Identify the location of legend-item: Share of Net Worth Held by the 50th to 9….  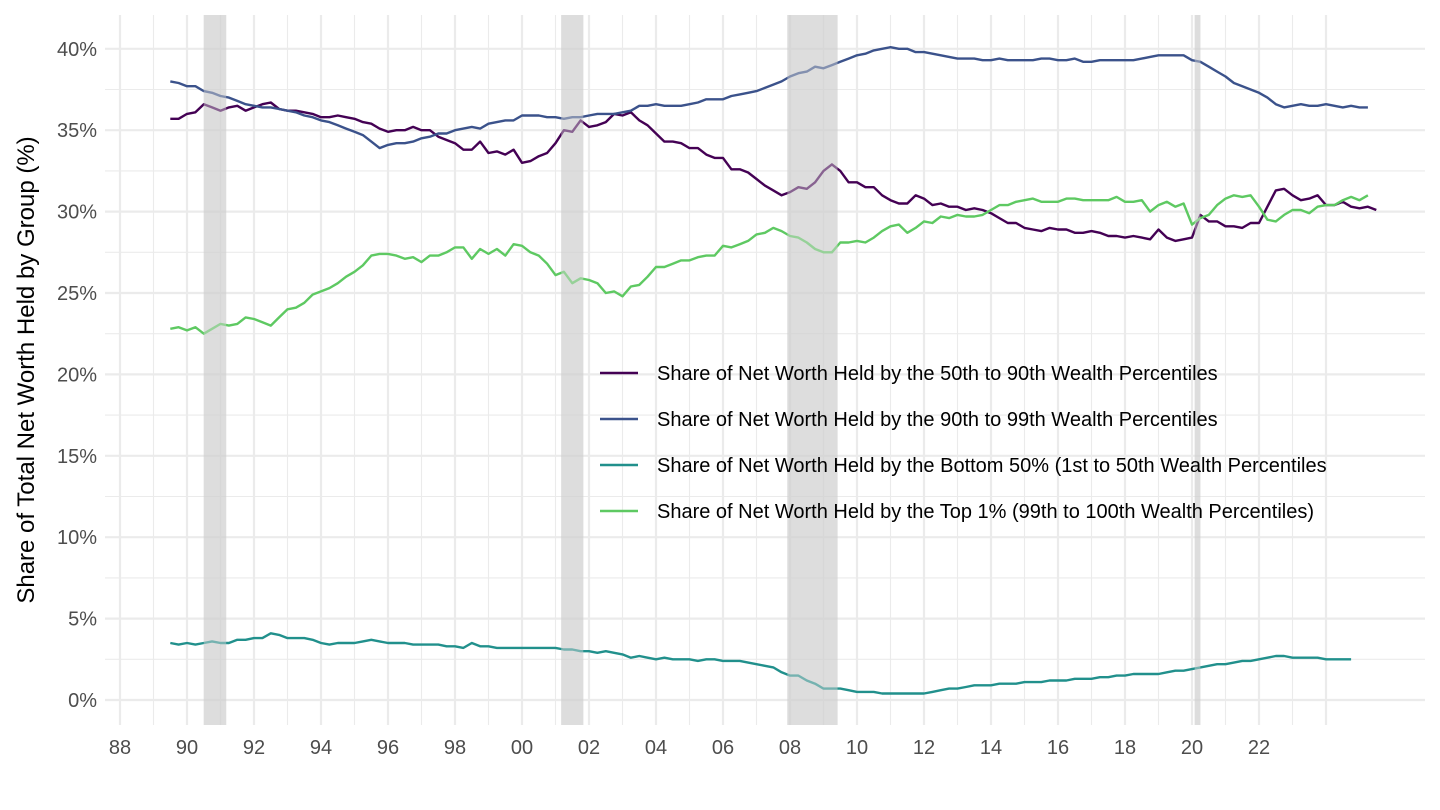
(909, 374).